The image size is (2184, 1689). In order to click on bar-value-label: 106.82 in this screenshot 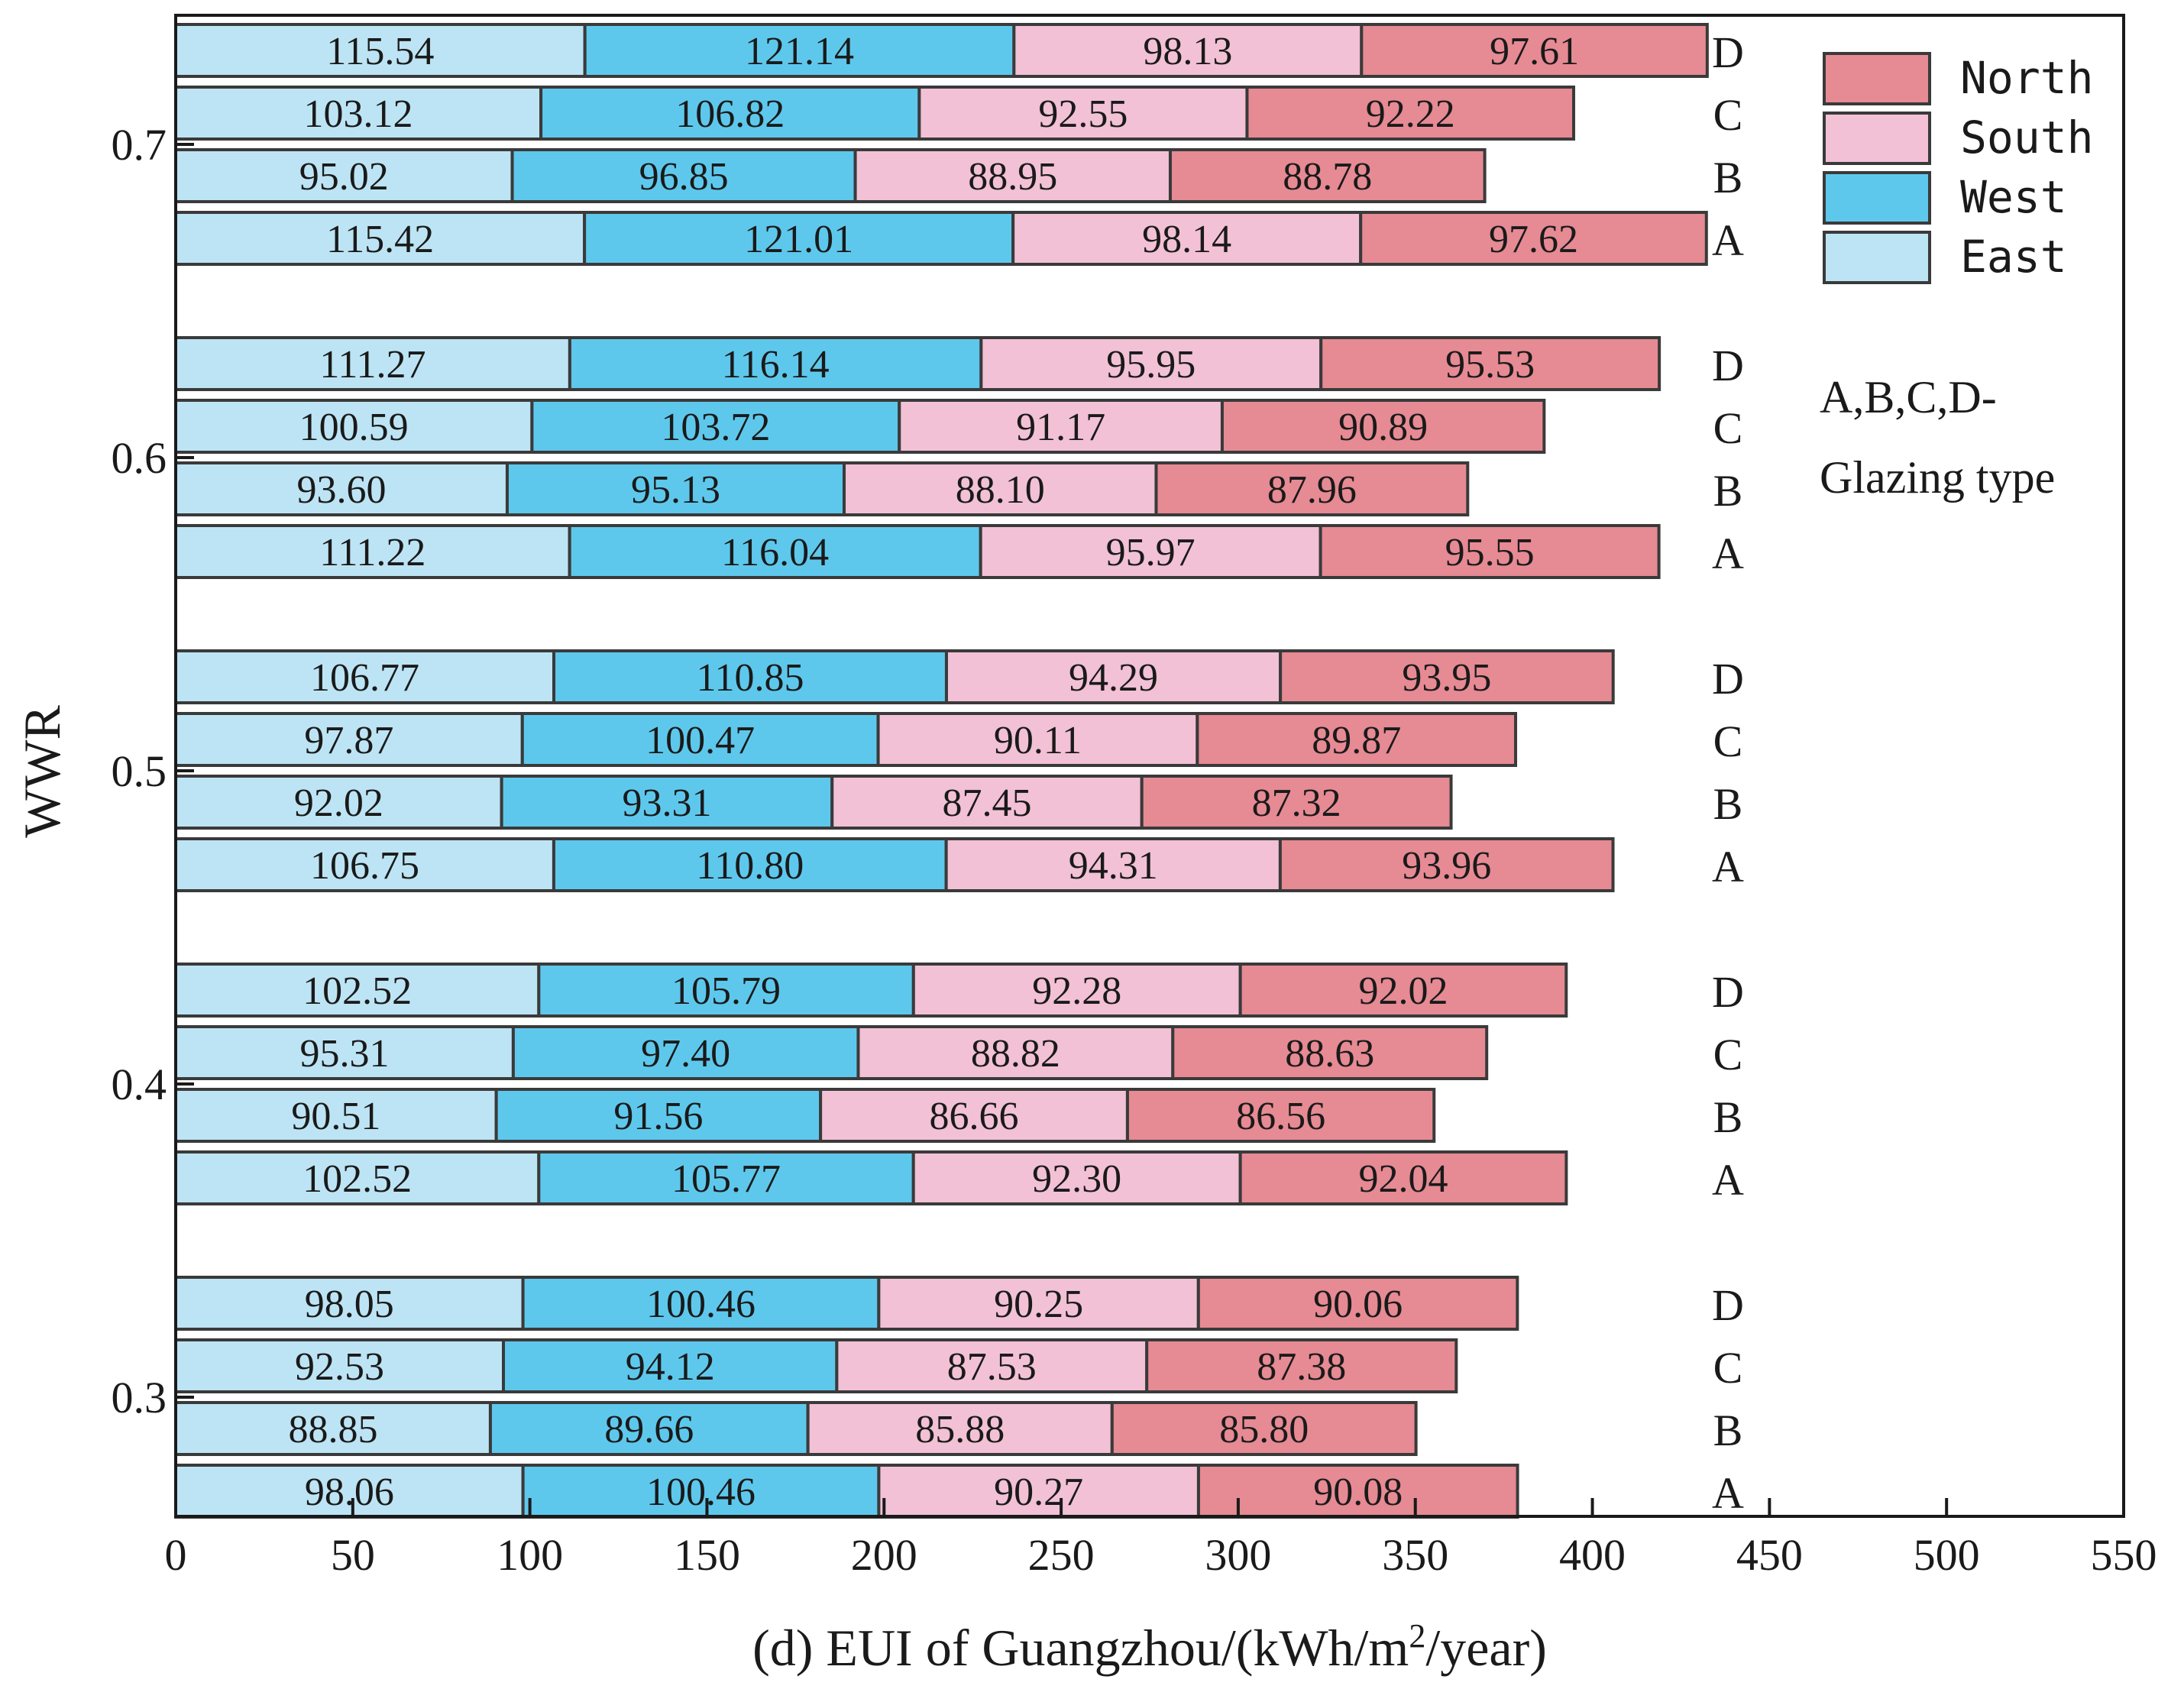, I will do `click(730, 114)`.